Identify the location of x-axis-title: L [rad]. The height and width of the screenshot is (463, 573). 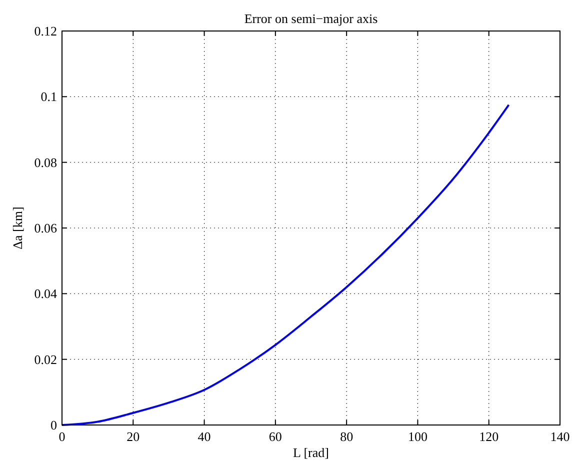
(311, 452).